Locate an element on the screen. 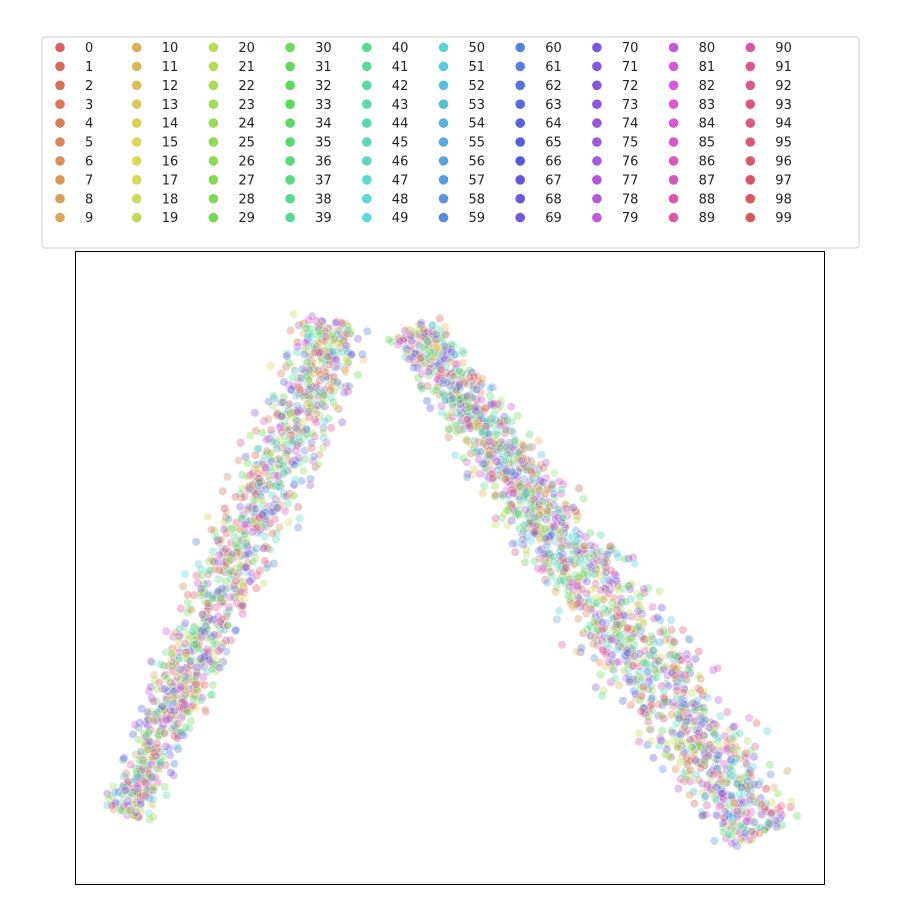 The image size is (900, 900). legend-label-0: 0 is located at coordinates (89, 48).